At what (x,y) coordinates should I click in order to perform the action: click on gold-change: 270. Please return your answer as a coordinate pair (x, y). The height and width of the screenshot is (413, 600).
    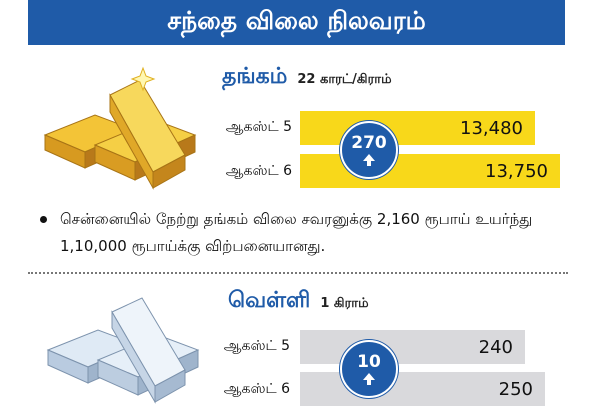
    Looking at the image, I should click on (369, 143).